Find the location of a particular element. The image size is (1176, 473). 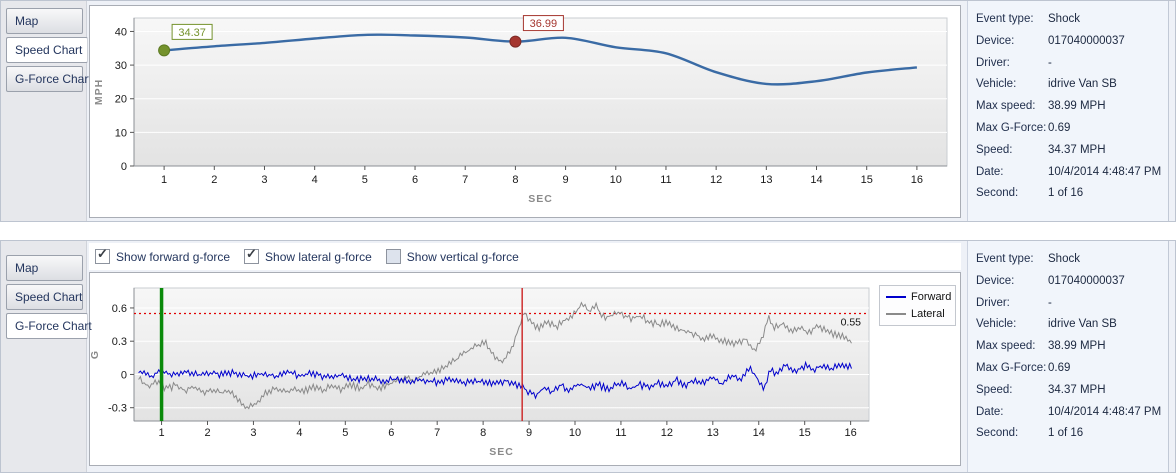

toggle-show-vertical-g-force: Show vertical g-force is located at coordinates (452, 256).